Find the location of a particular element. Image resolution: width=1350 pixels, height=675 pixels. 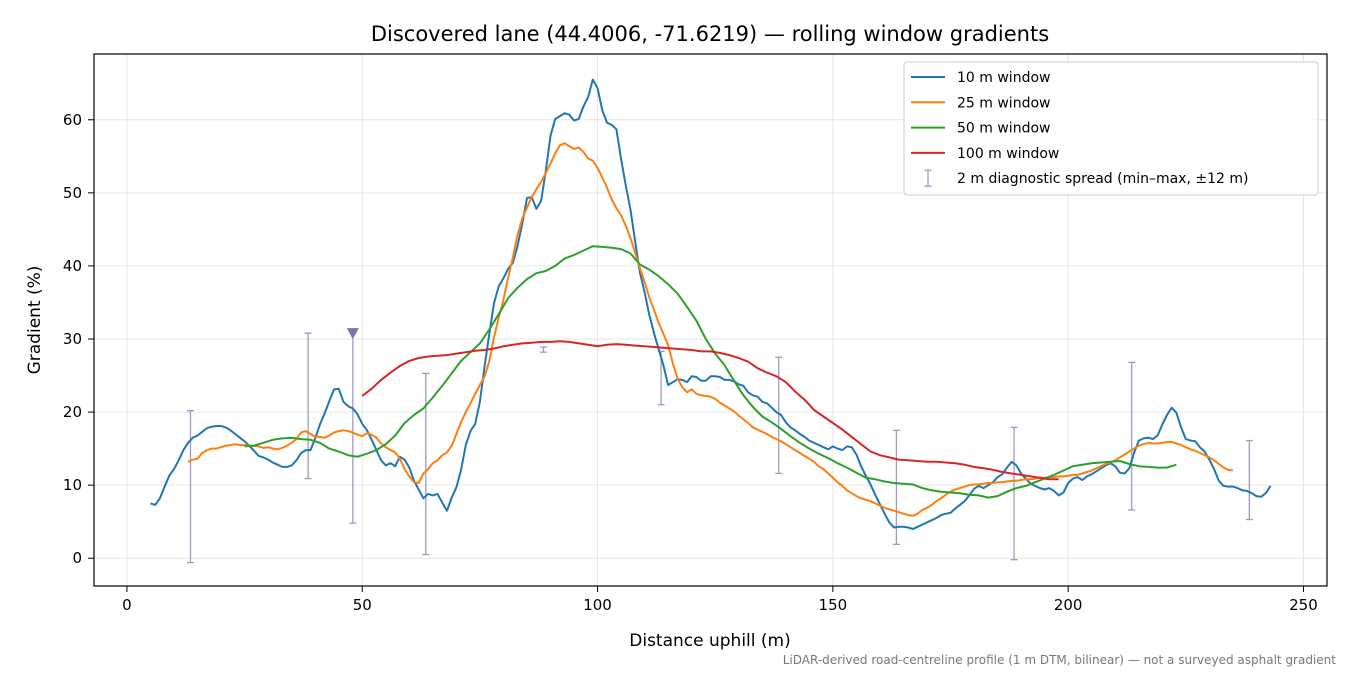

x-tick-label: 50 is located at coordinates (362, 605).